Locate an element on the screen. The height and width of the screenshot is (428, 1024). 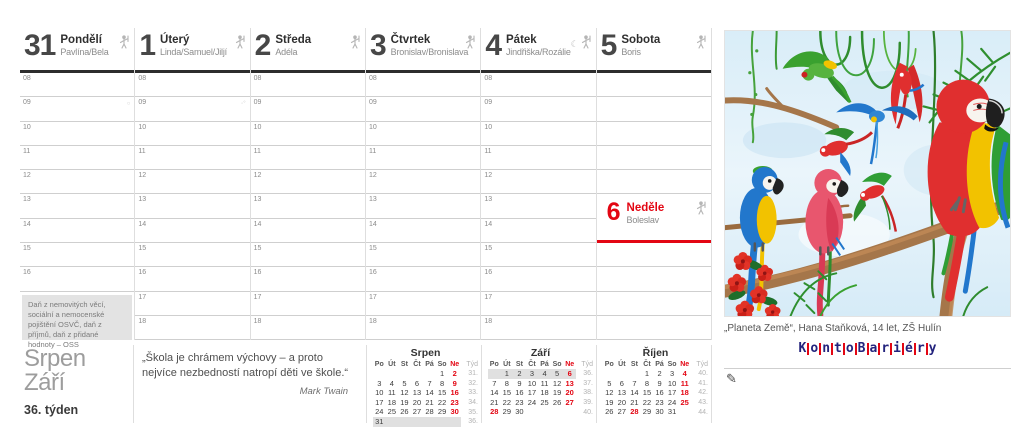
parrot-blue-flying is located at coordinates (877, 134).